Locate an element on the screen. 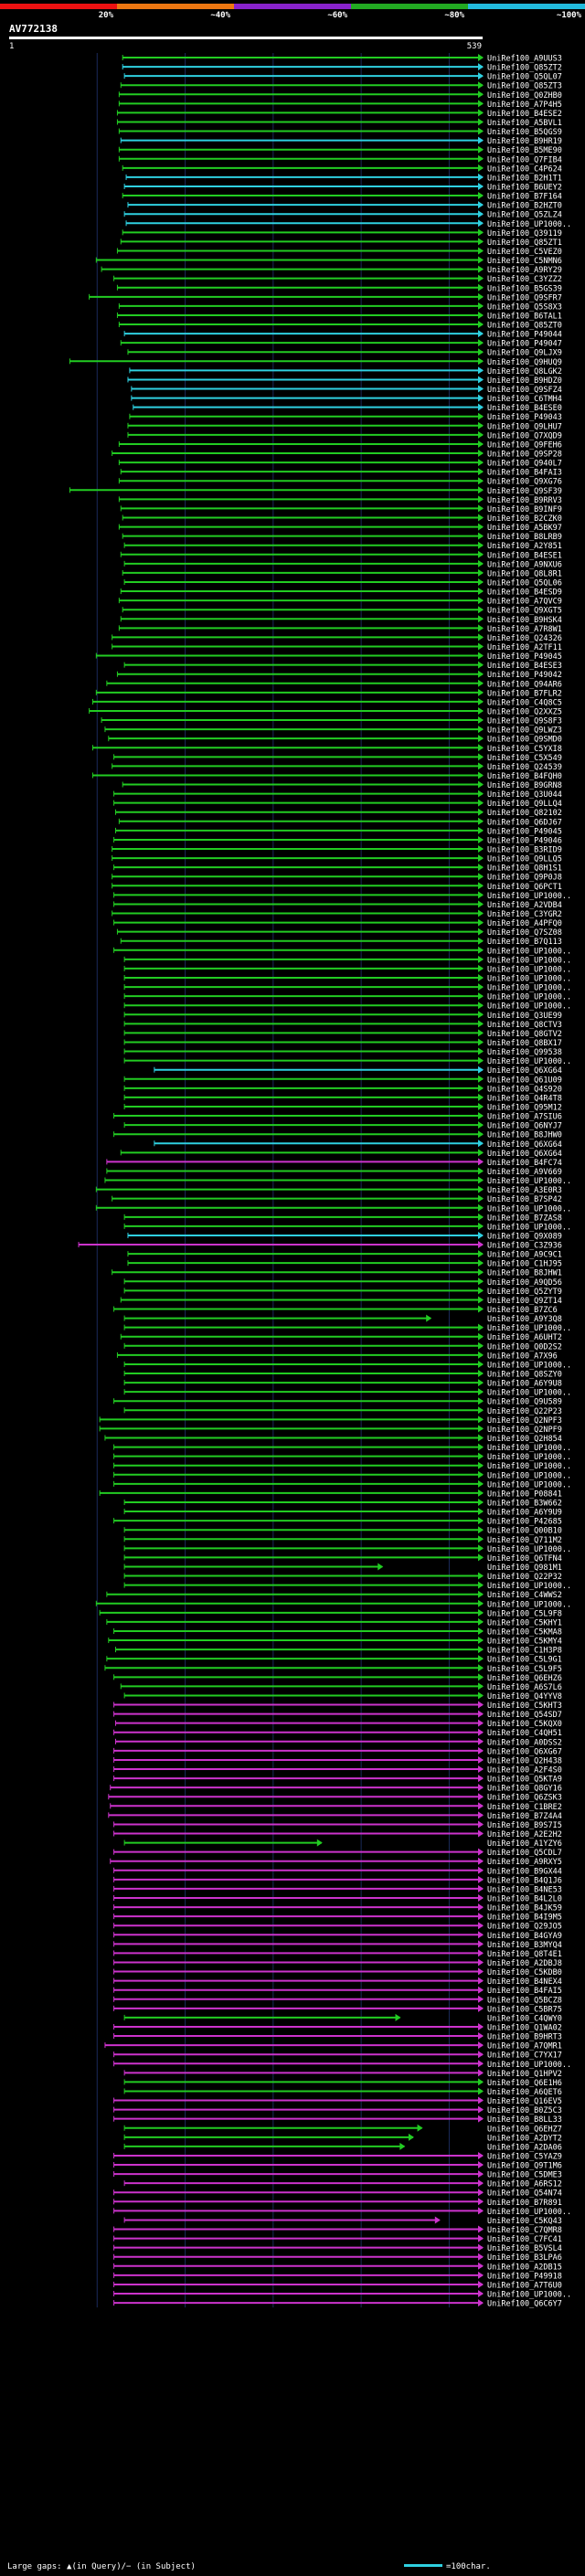  hit-label: UniRef100_Q6XG64 is located at coordinates (524, 1154).